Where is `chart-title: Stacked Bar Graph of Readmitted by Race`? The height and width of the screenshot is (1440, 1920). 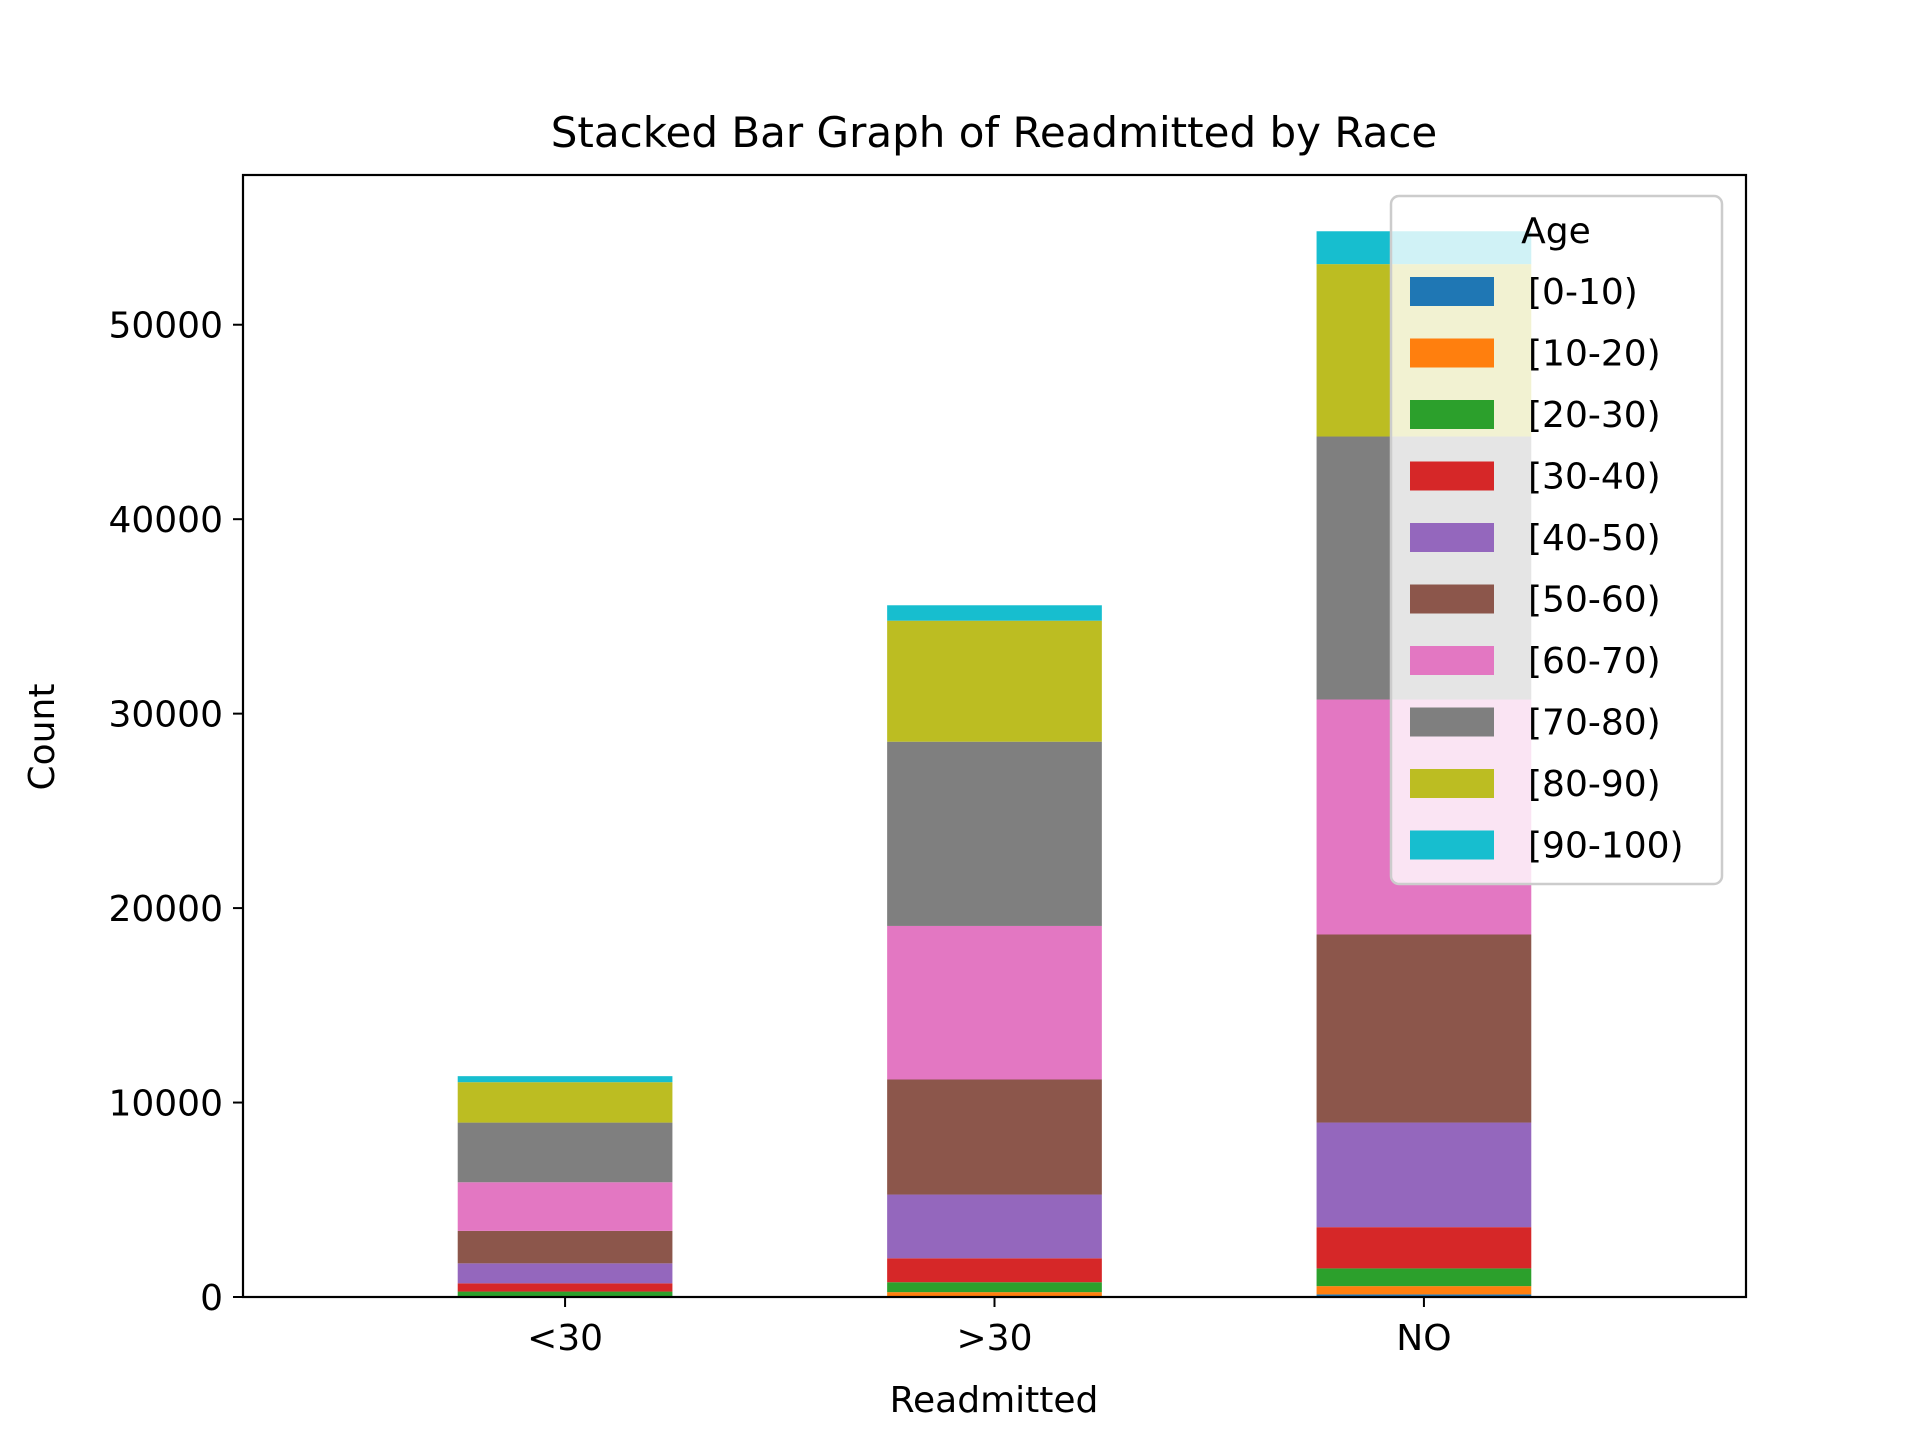
chart-title: Stacked Bar Graph of Readmitted by Race is located at coordinates (994, 132).